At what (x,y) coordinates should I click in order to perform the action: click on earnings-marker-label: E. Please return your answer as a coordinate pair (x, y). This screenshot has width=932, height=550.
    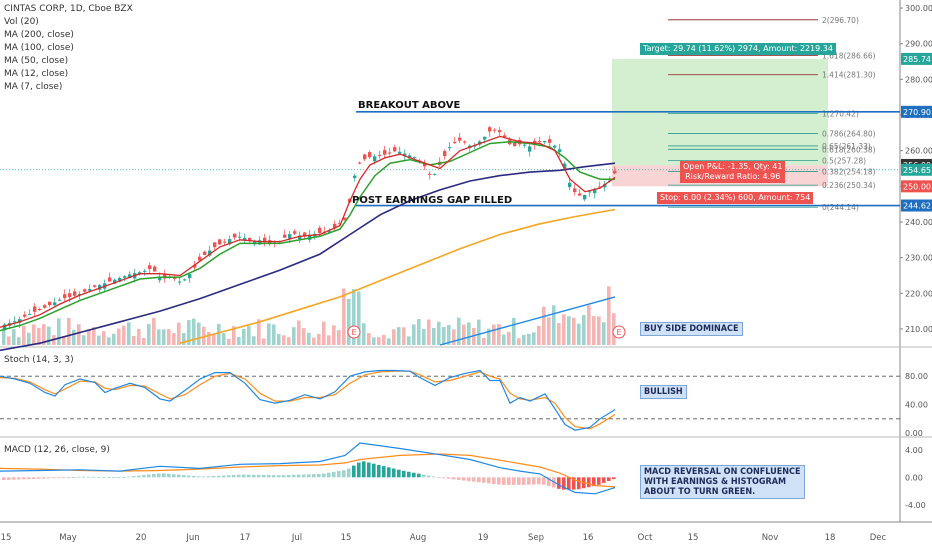
    Looking at the image, I should click on (618, 332).